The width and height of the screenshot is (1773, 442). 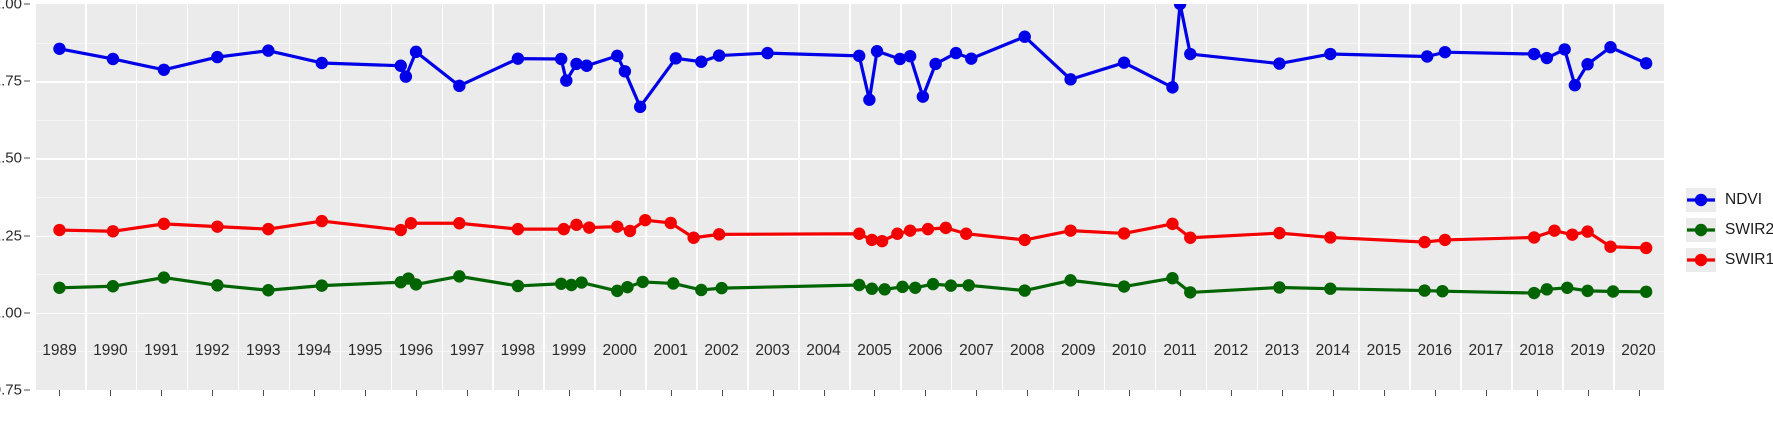 I want to click on x-tick-label: 1993, so click(x=263, y=350).